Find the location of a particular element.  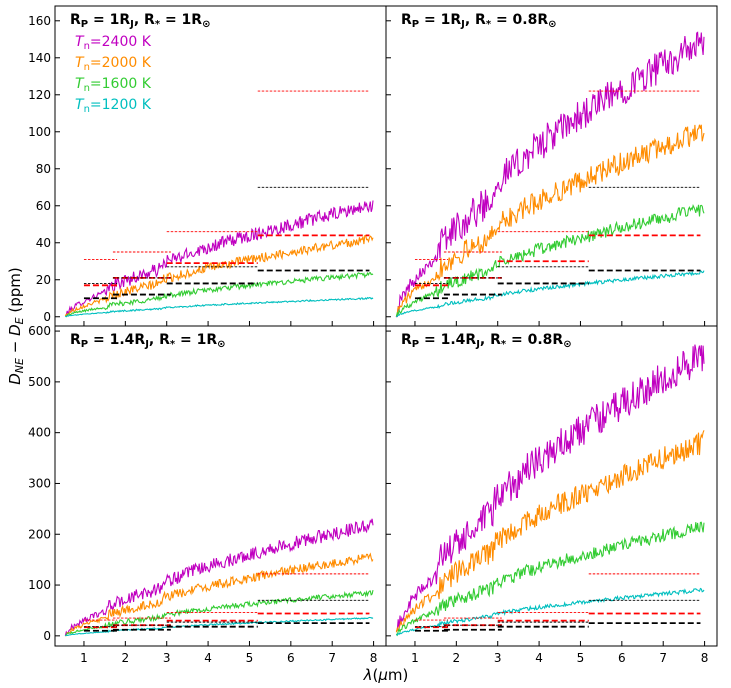

y-axis-label: DNE − DE (ppm) is located at coordinates (16, 326).